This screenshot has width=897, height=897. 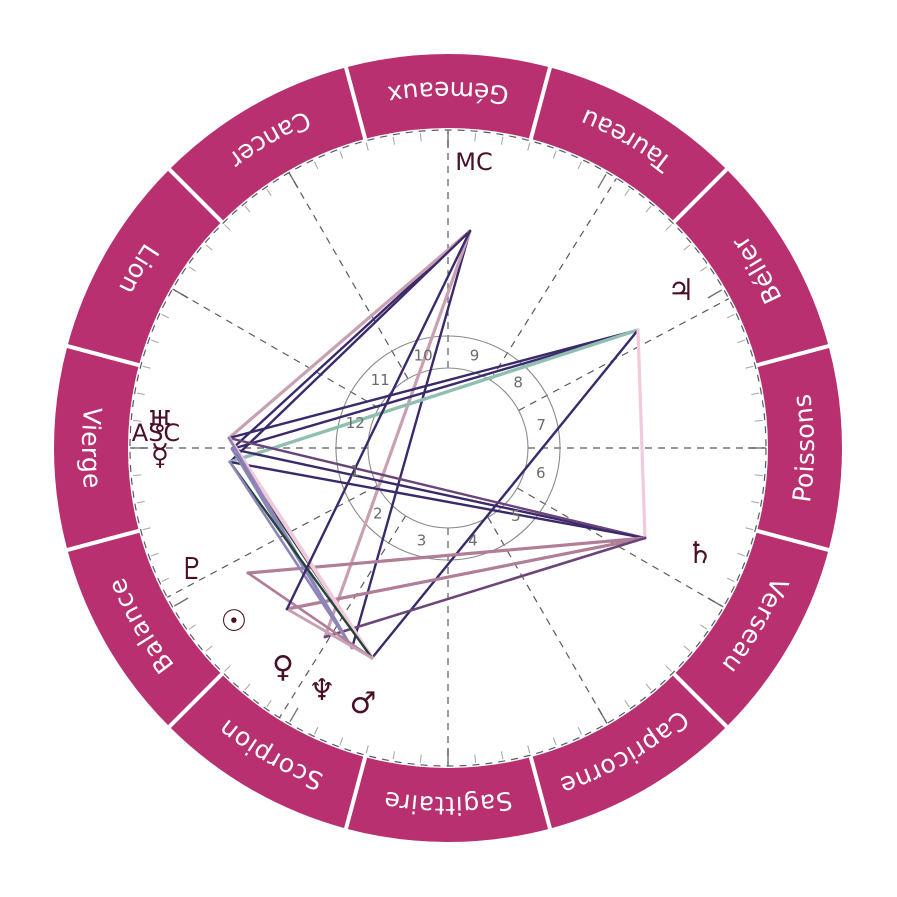 I want to click on axis-labels: MC ASC, so click(x=312, y=297).